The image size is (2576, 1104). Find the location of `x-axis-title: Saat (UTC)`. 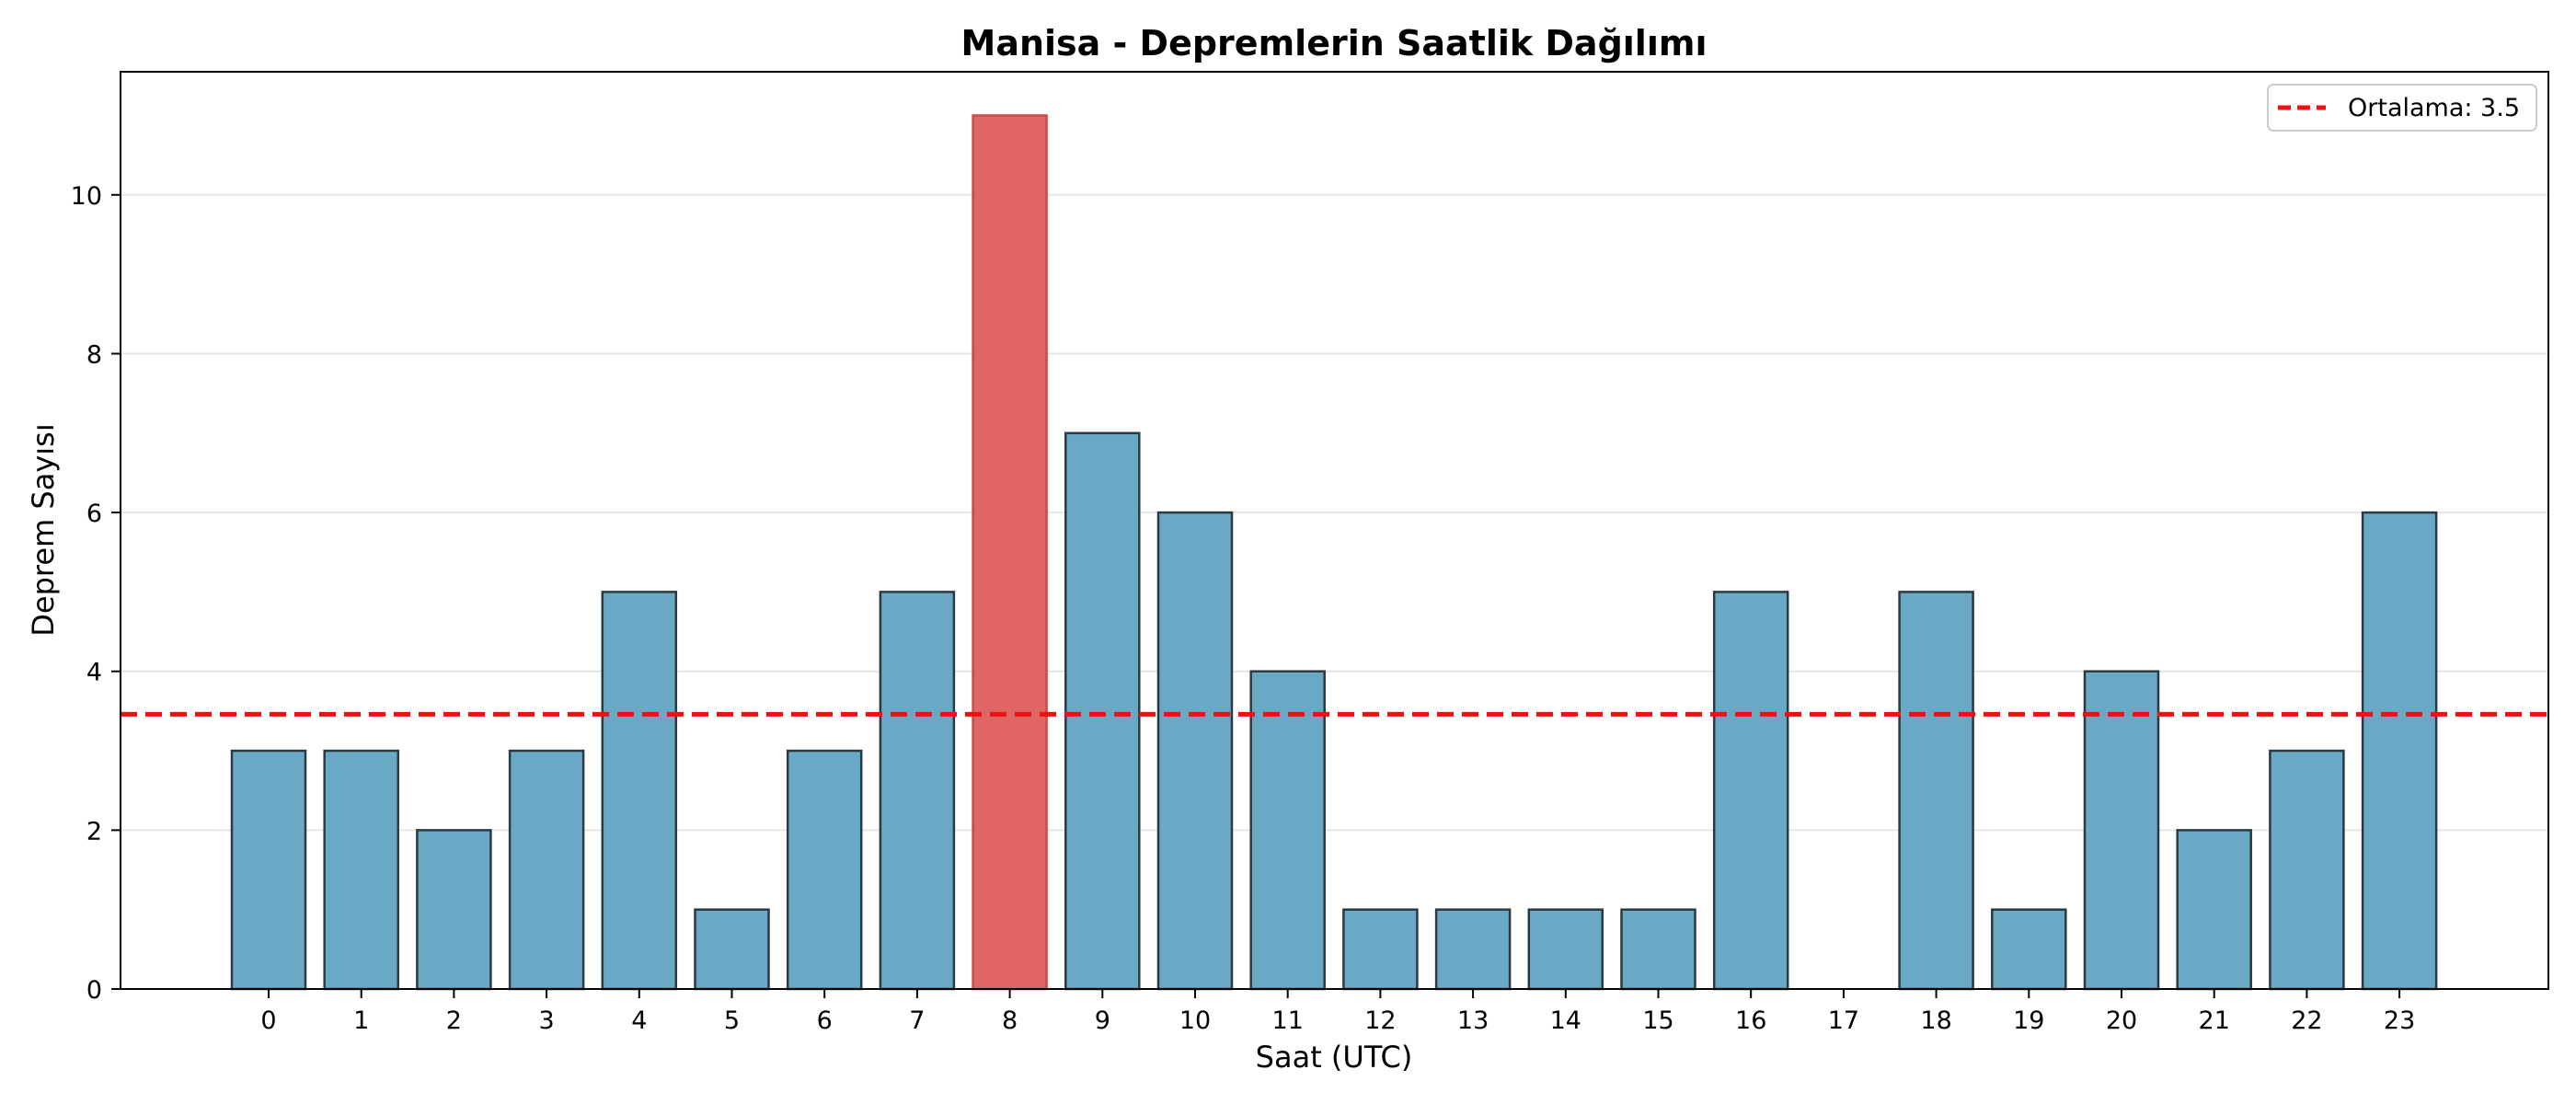

x-axis-title: Saat (UTC) is located at coordinates (1334, 1057).